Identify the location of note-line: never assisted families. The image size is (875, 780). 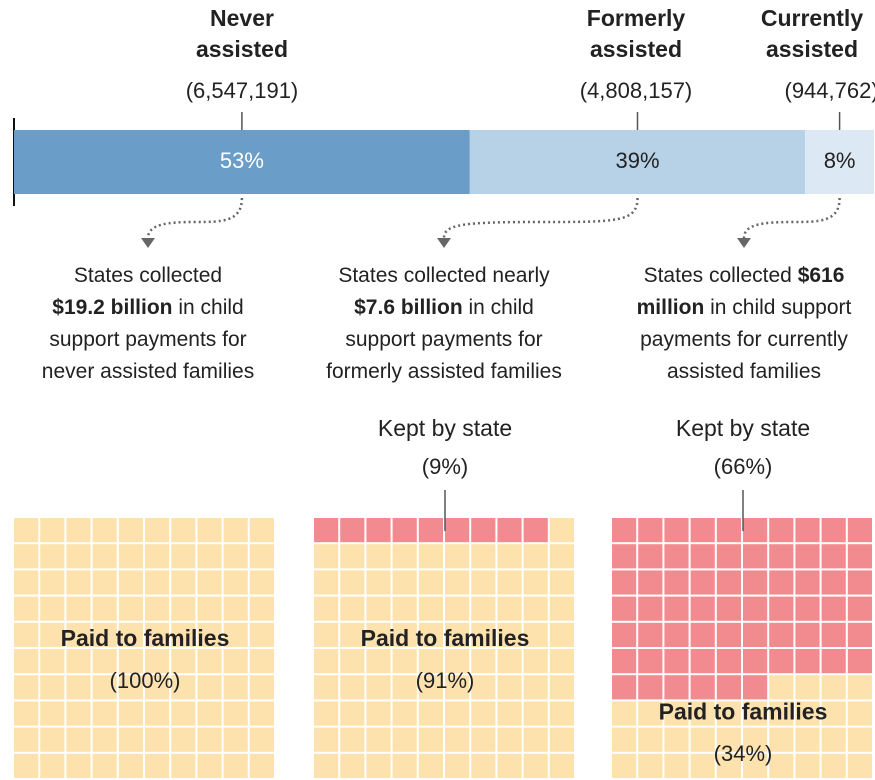
(148, 371).